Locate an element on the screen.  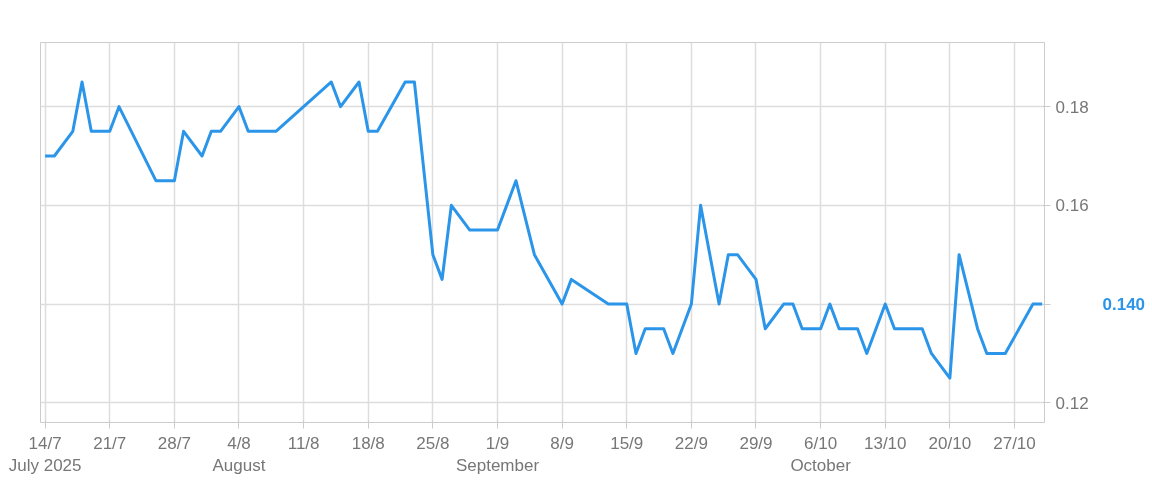
x-tick-label: 13/10 is located at coordinates (885, 443).